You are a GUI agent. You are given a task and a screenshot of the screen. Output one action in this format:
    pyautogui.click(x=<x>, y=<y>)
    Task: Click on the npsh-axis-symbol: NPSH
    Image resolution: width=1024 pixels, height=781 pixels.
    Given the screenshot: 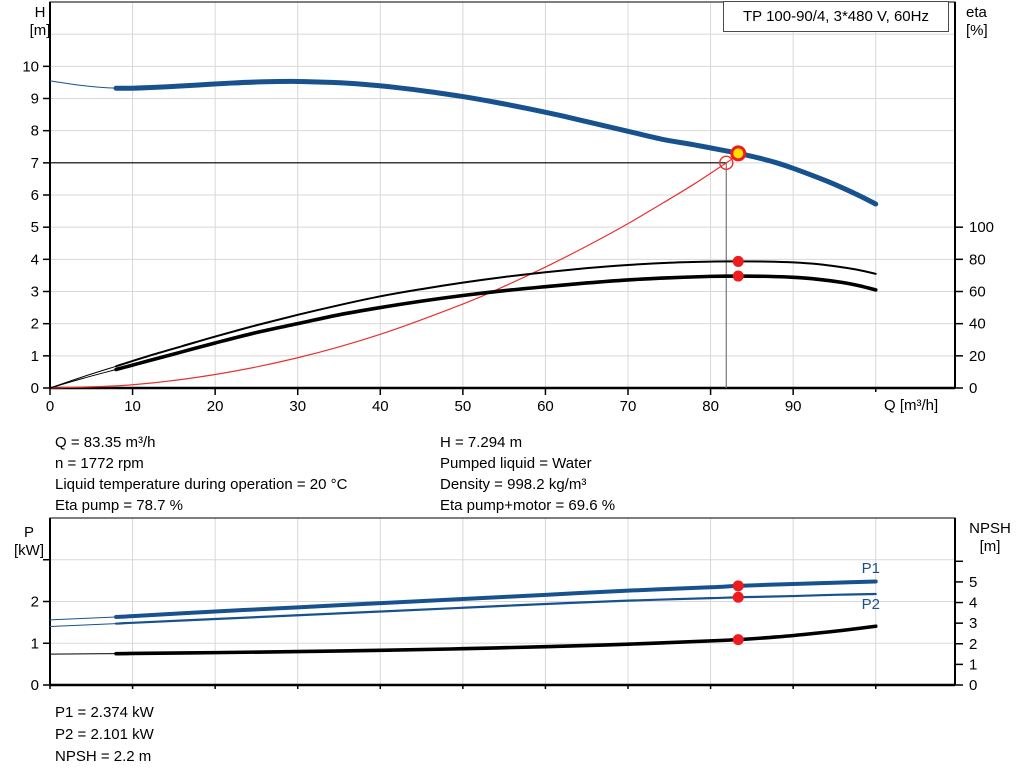 What is the action you would take?
    pyautogui.click(x=990, y=528)
    